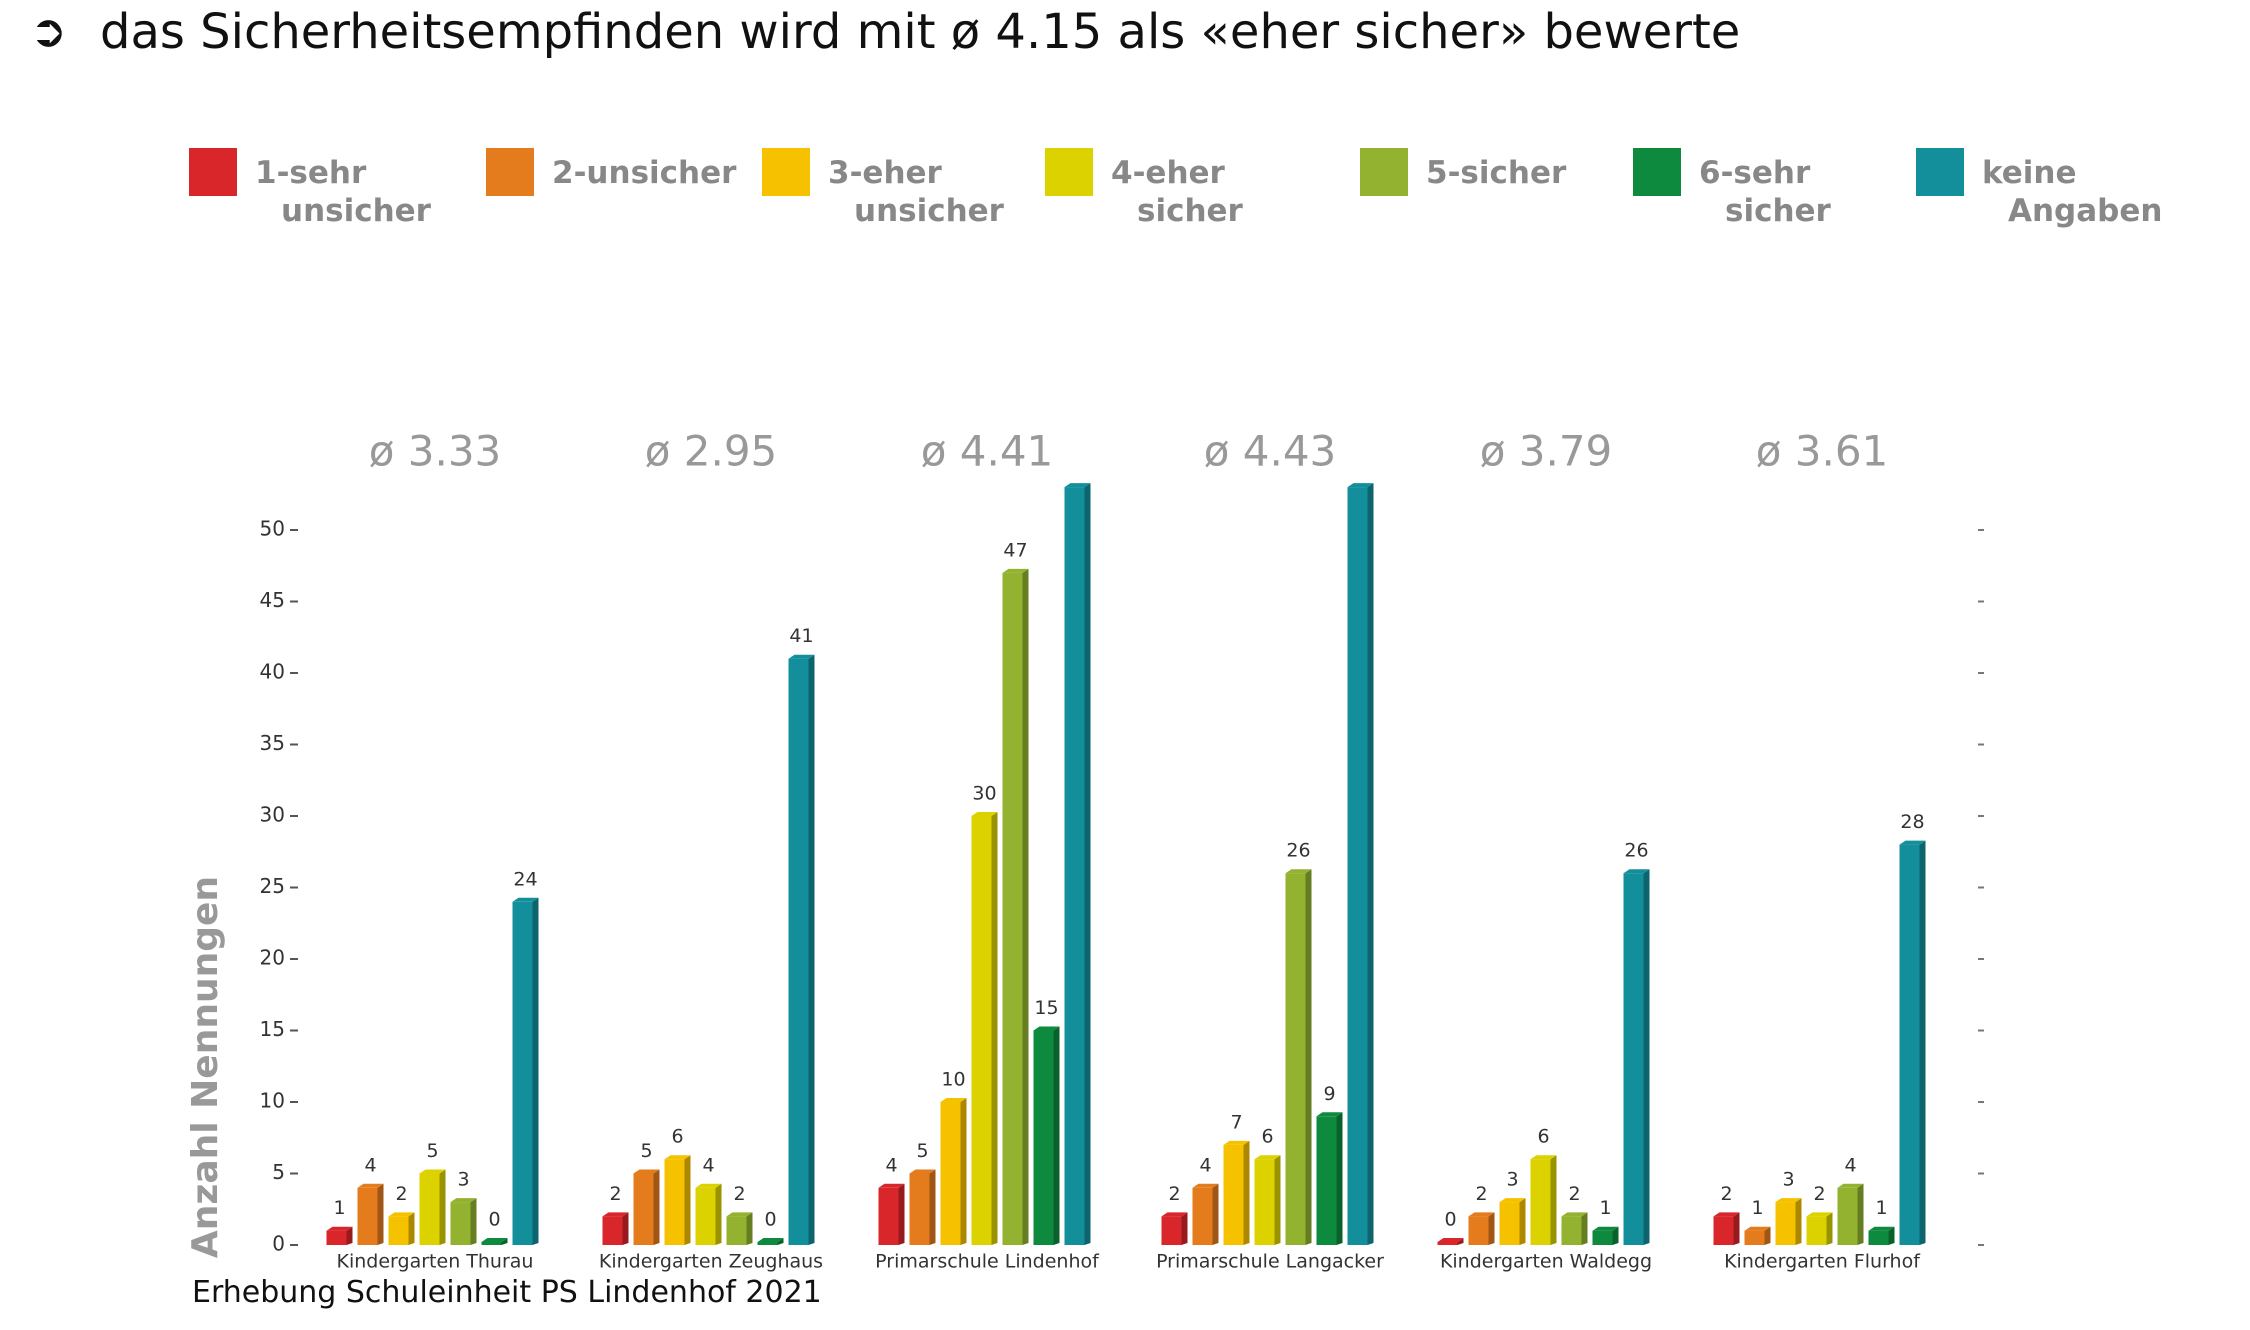  I want to click on legend-label: 1-sehr unsicher, so click(343, 192).